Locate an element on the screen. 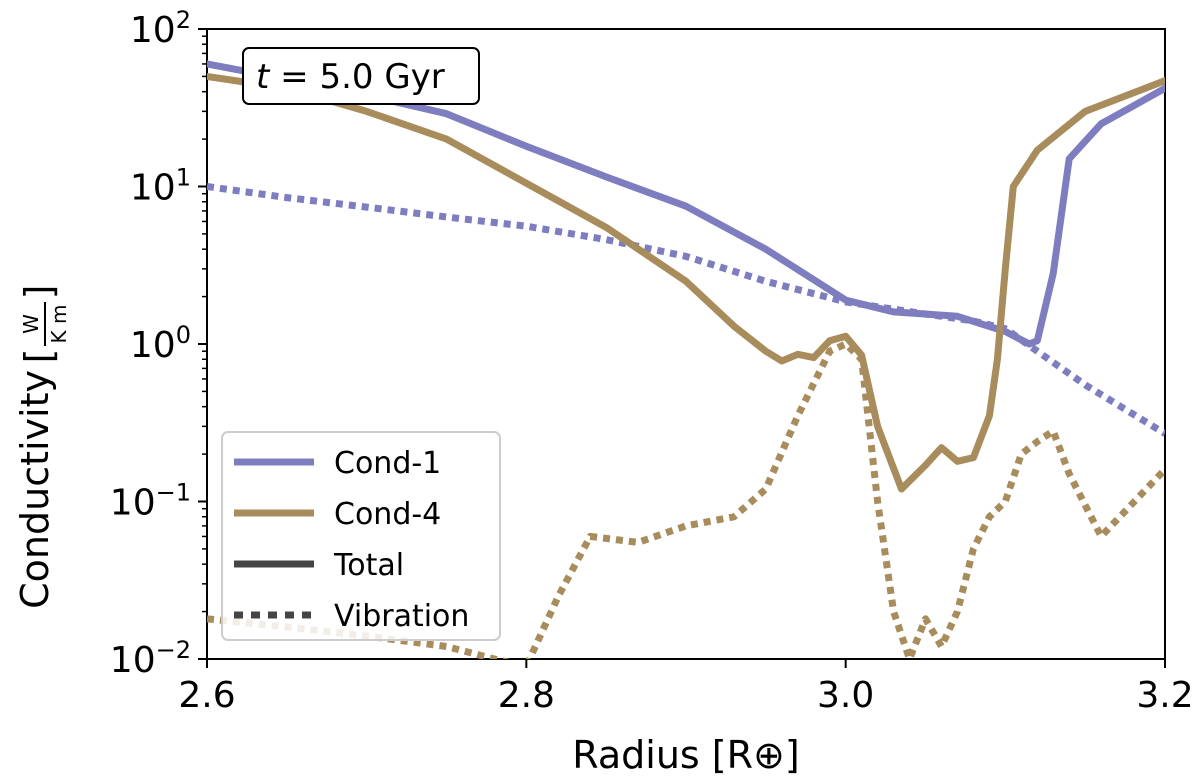  legend-label: Cond-4 is located at coordinates (387, 514).